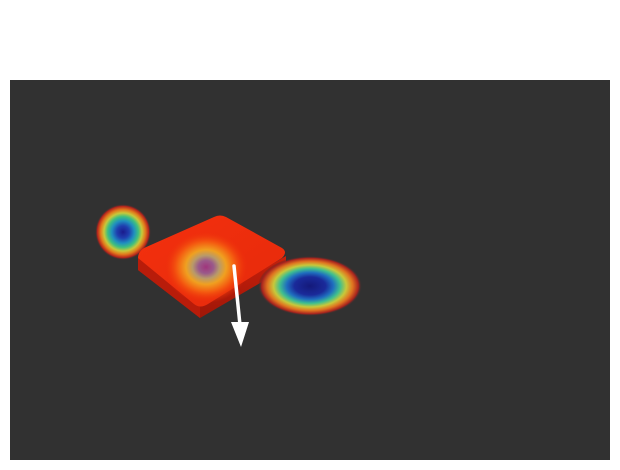  What do you see at coordinates (310, 286) in the screenshot?
I see `elliptical-heat-blob` at bounding box center [310, 286].